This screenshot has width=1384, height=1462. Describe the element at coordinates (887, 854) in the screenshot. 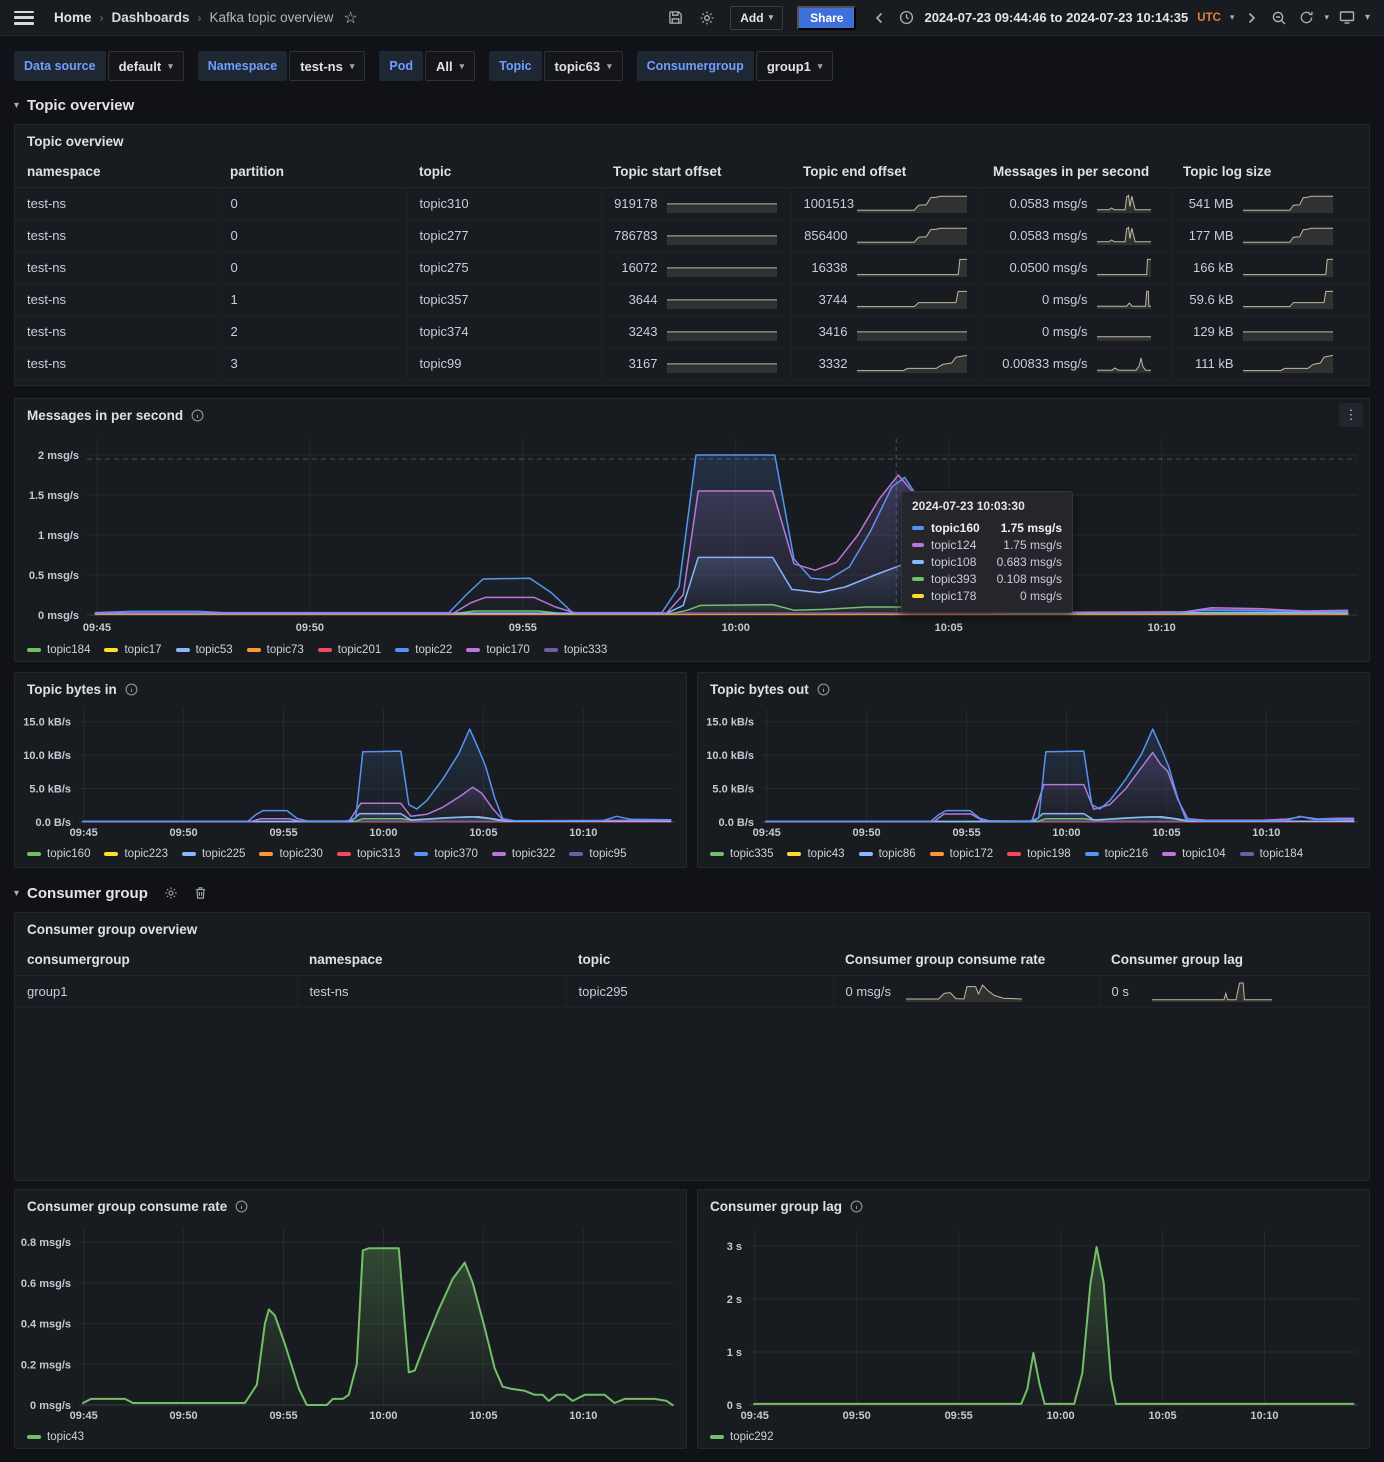

I see `legend-item: topic86` at that location.